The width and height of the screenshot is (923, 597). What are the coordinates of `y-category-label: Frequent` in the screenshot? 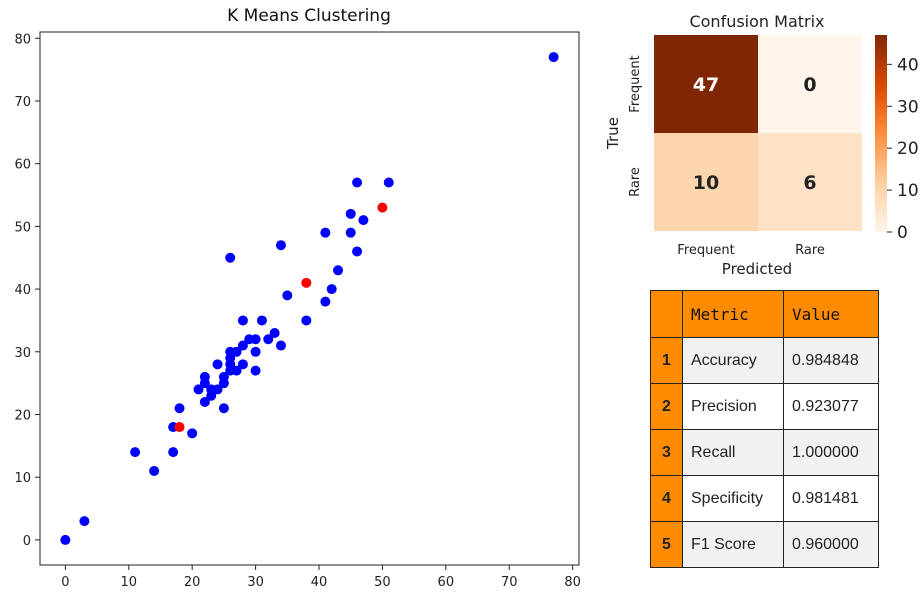 It's located at (635, 83).